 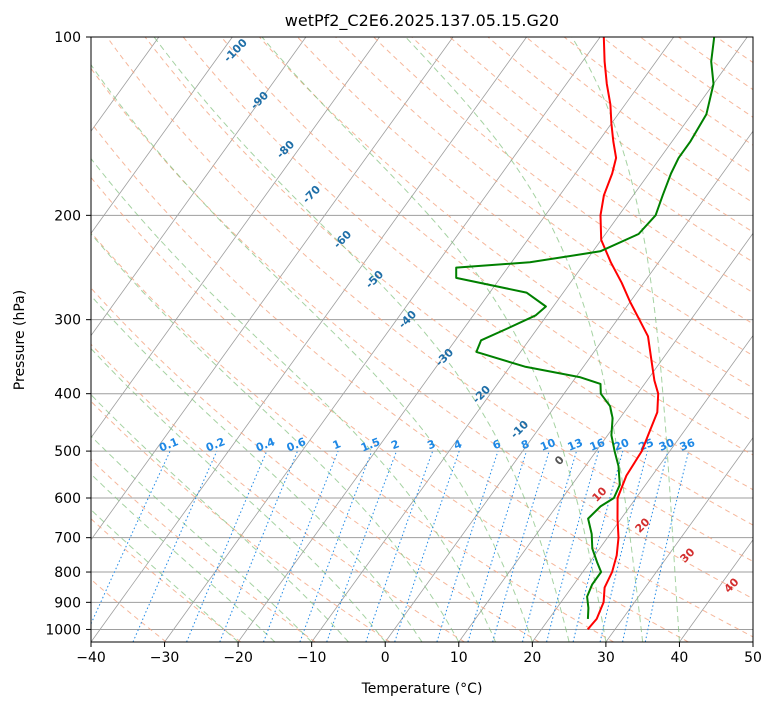 What do you see at coordinates (374, 279) in the screenshot?
I see `dry-adiabat-label: -50` at bounding box center [374, 279].